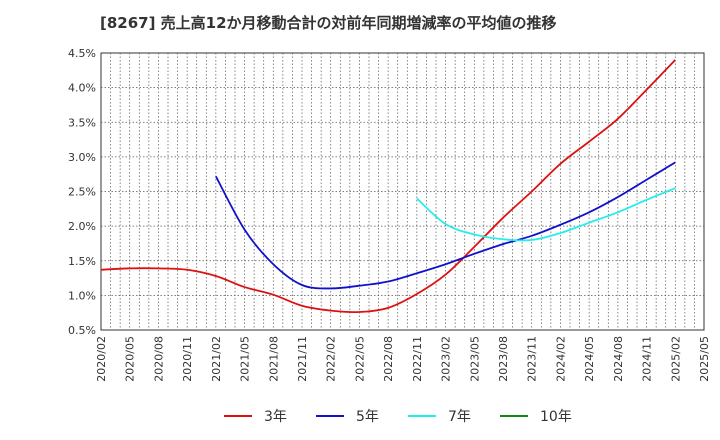 The width and height of the screenshot is (720, 440). I want to click on x-tick-label: 2023/11, so click(532, 359).